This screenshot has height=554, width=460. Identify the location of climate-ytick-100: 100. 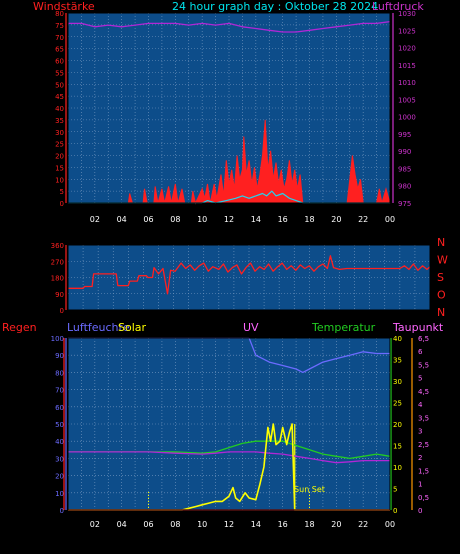
(57, 339).